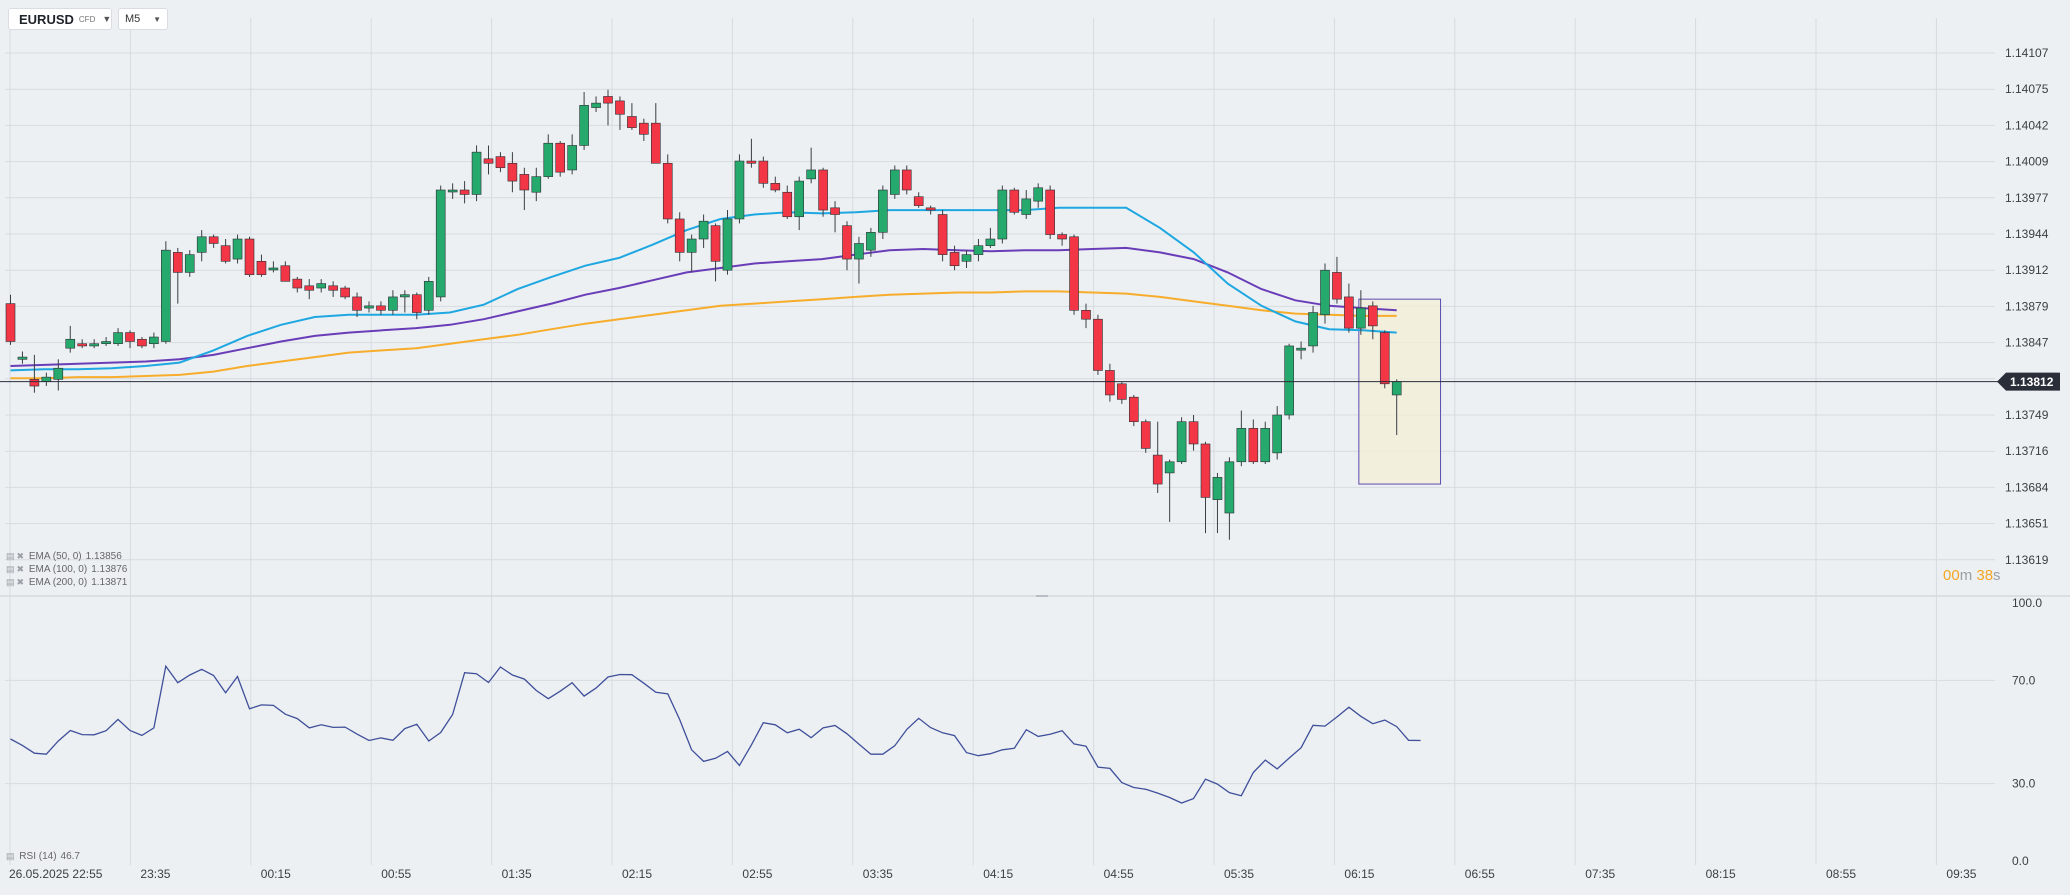 This screenshot has width=2070, height=895. I want to click on timeframe-selector: M5 ▼, so click(143, 19).